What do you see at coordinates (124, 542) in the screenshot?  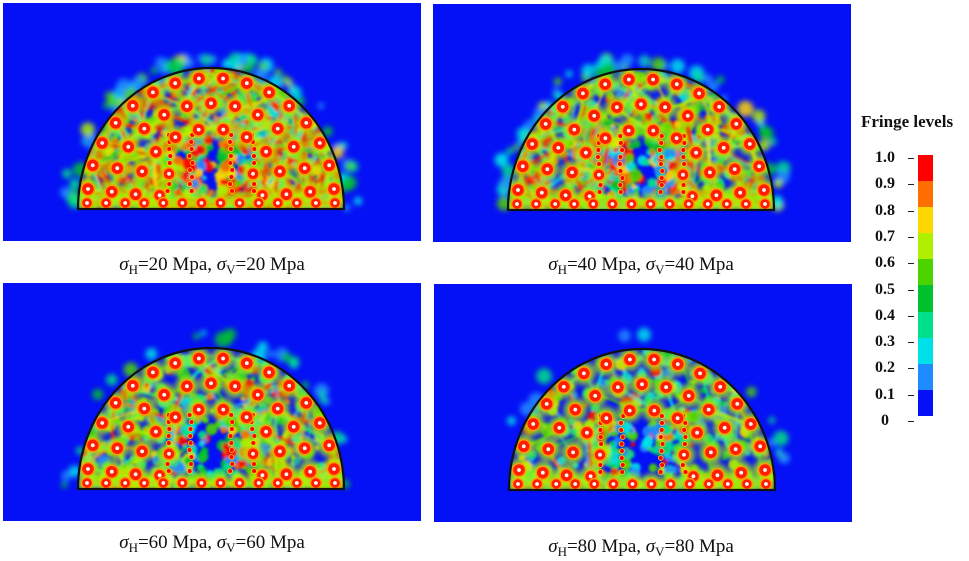 I see `sigma-symbol: σ` at bounding box center [124, 542].